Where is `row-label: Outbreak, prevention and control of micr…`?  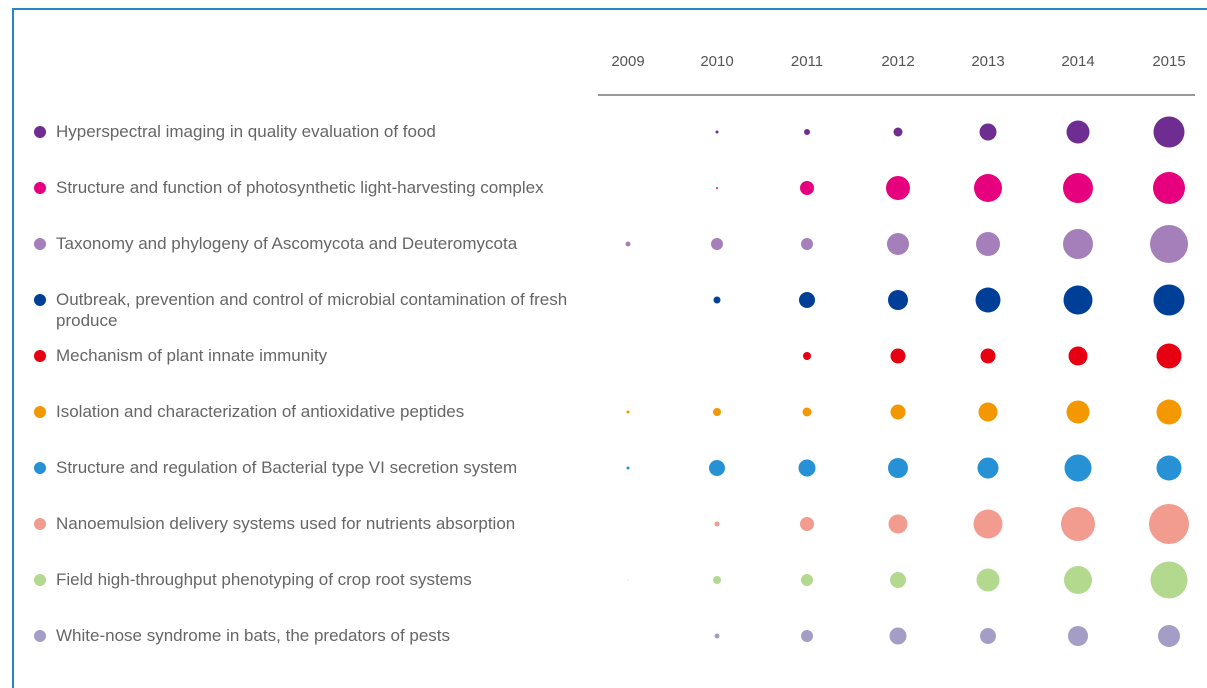 row-label: Outbreak, prevention and control of micr… is located at coordinates (312, 310).